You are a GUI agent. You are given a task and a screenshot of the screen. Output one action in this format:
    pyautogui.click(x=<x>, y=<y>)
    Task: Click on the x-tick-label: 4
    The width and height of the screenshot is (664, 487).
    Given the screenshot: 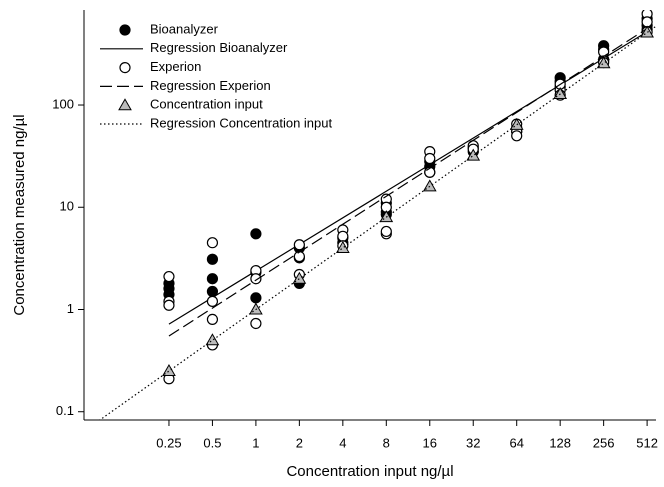 What is the action you would take?
    pyautogui.click(x=342, y=442)
    